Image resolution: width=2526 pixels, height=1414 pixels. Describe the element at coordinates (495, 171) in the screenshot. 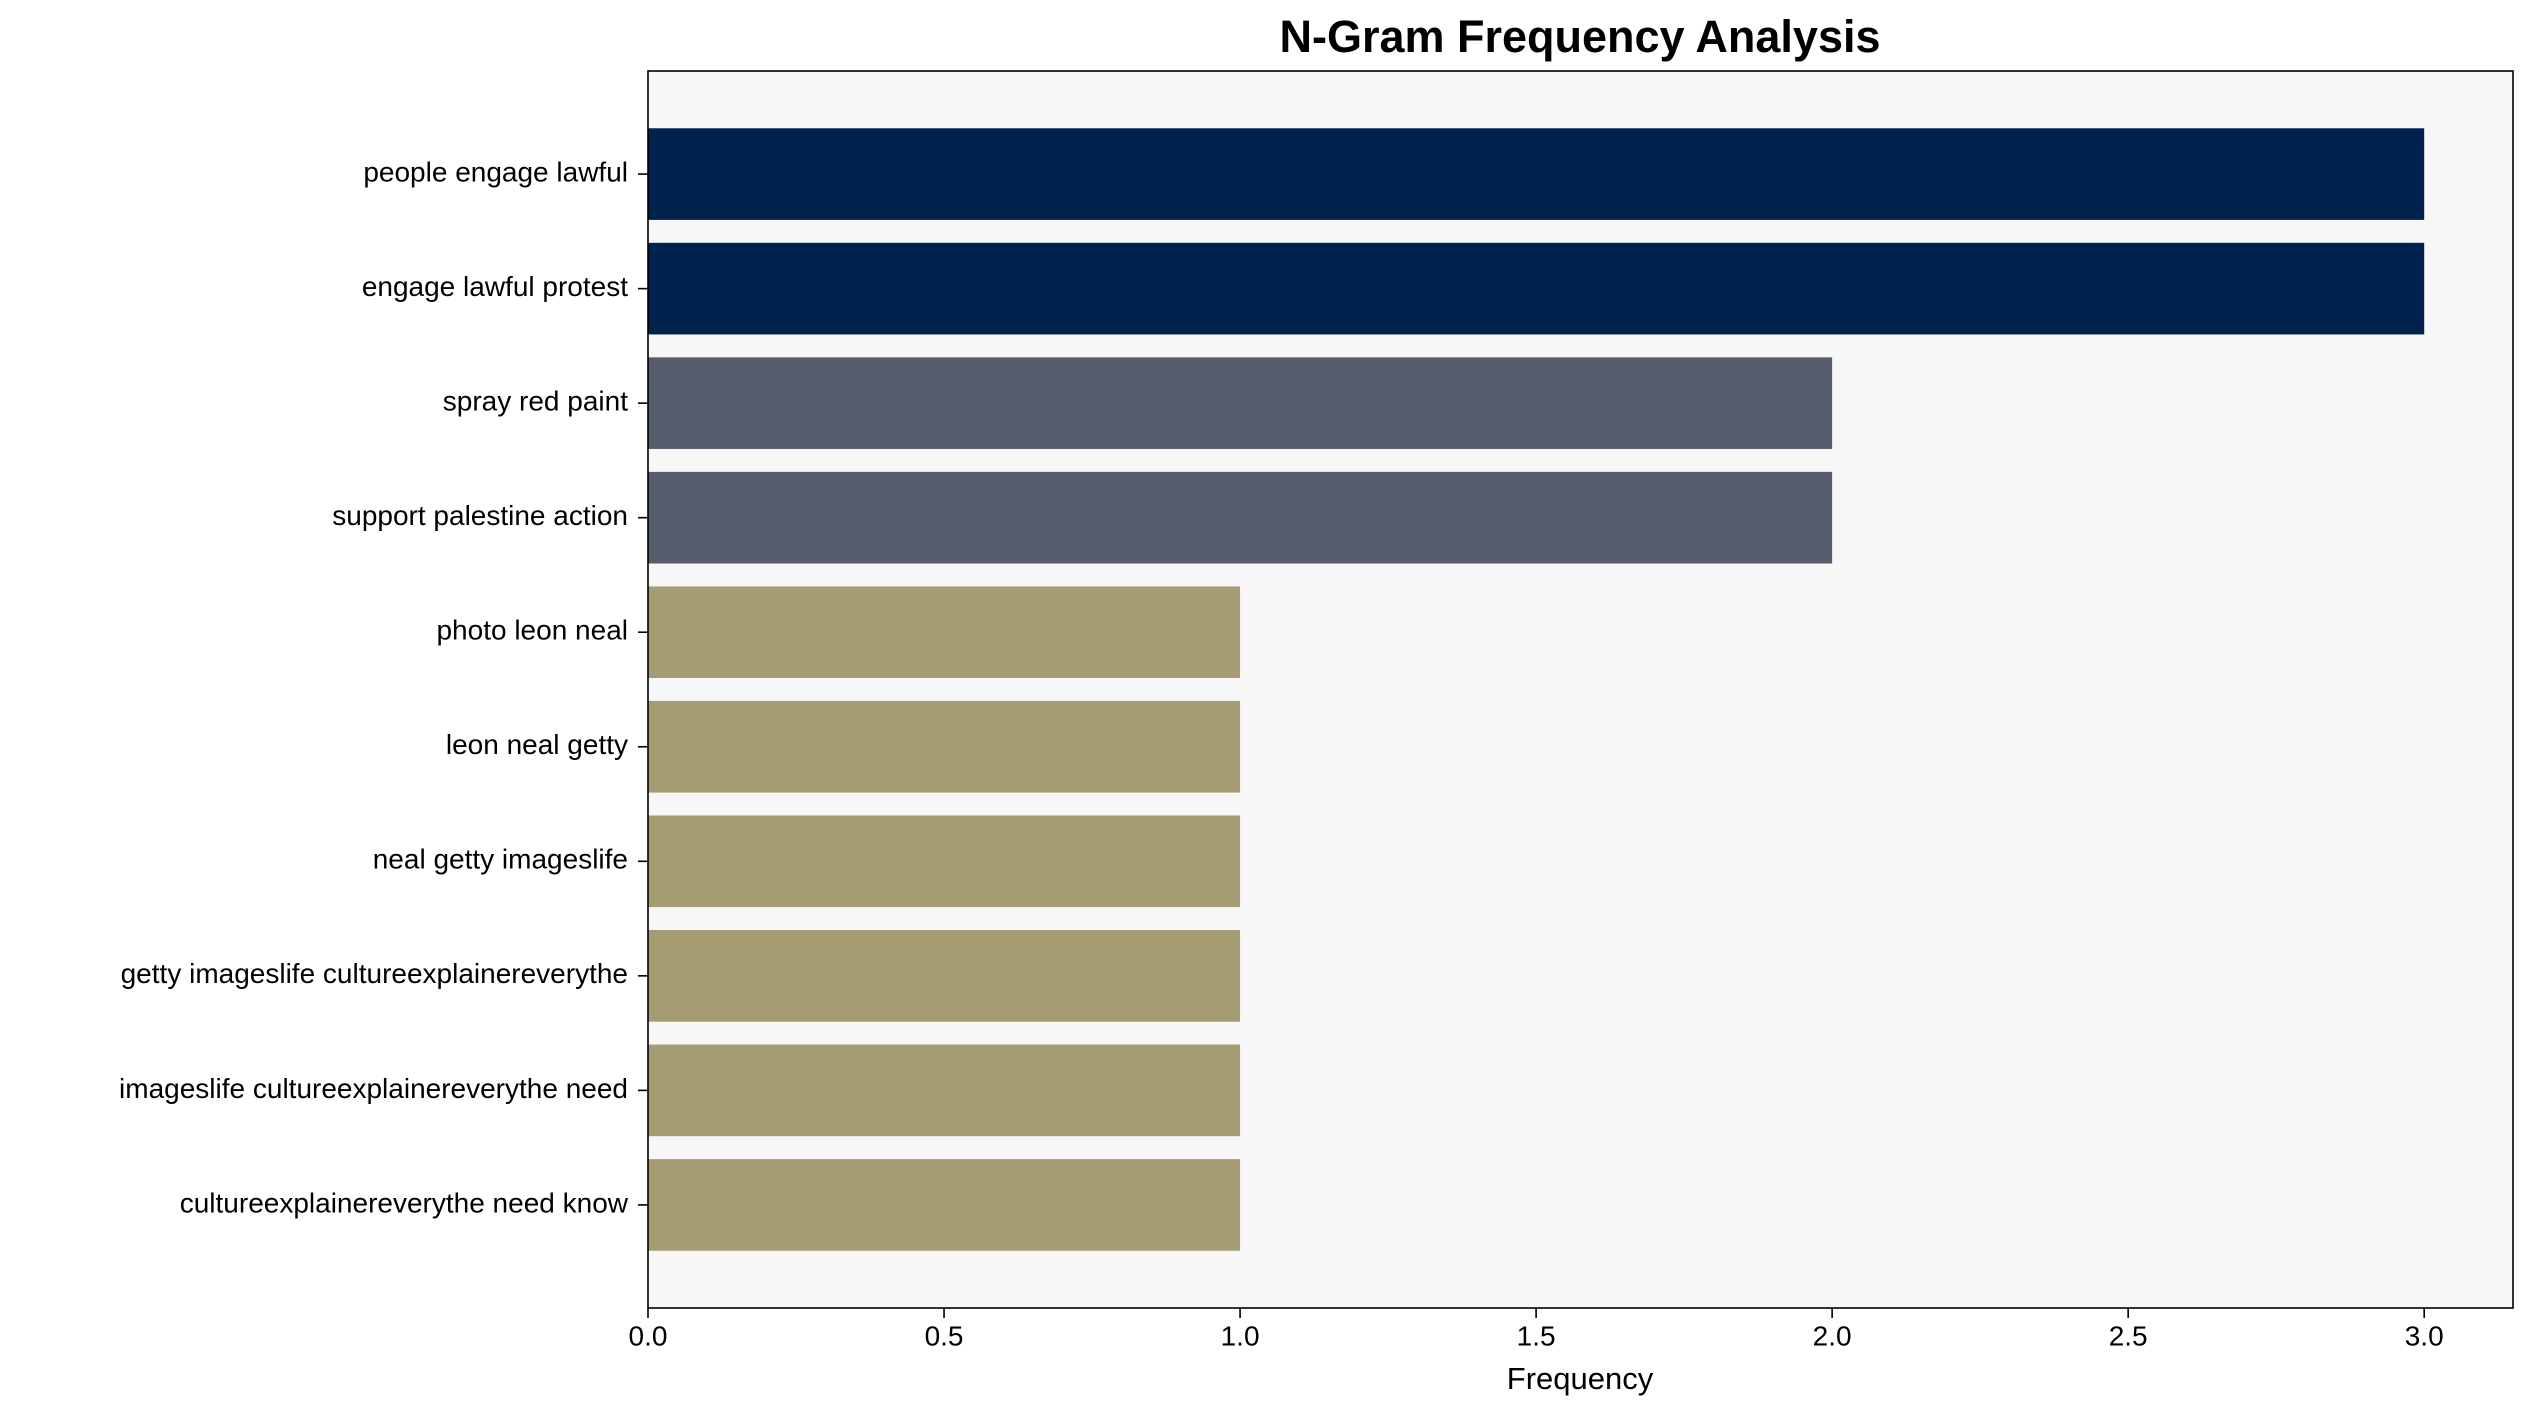

I see `y-tick-label: people engage lawful` at that location.